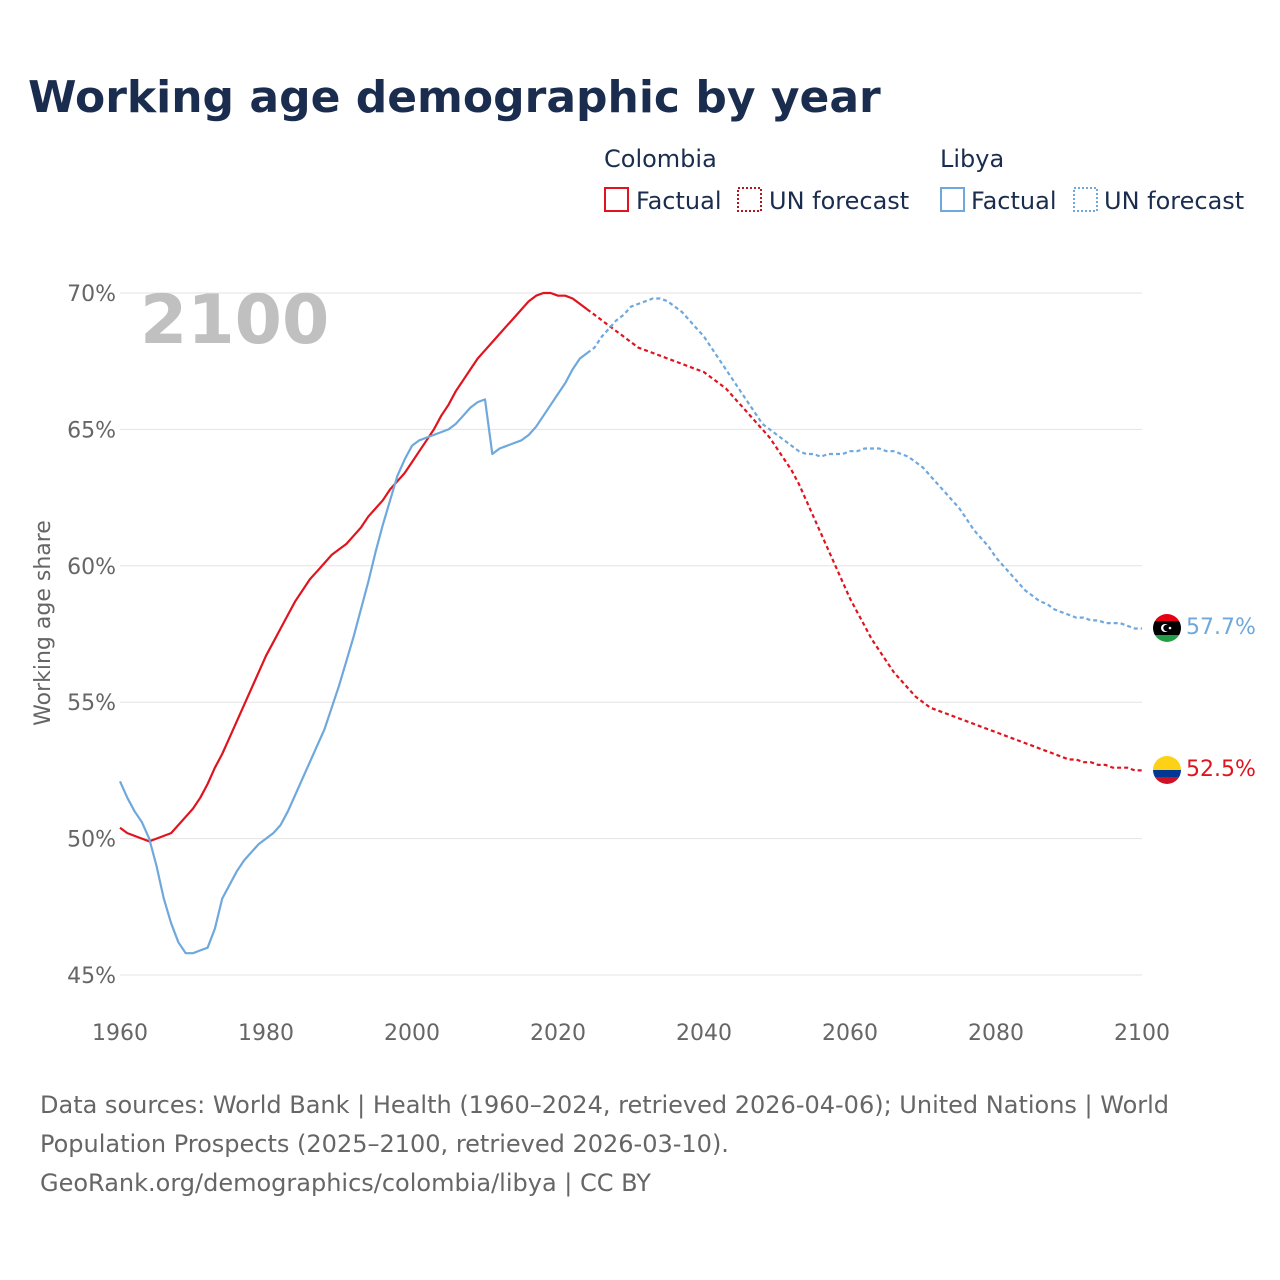 This screenshot has height=1280, width=1280. I want to click on y-axis-ticks: 45% 50% 55% 60% 65% 70%, so click(91, 635).